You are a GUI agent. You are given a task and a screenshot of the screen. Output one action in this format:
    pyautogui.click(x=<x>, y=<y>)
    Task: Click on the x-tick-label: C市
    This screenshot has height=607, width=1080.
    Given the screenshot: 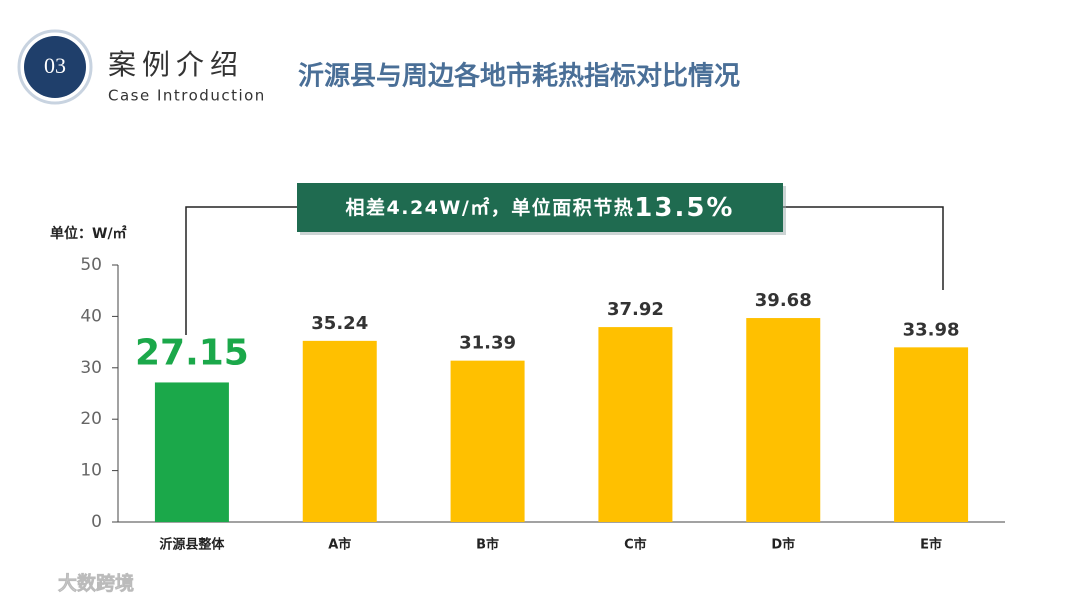 What is the action you would take?
    pyautogui.click(x=635, y=545)
    